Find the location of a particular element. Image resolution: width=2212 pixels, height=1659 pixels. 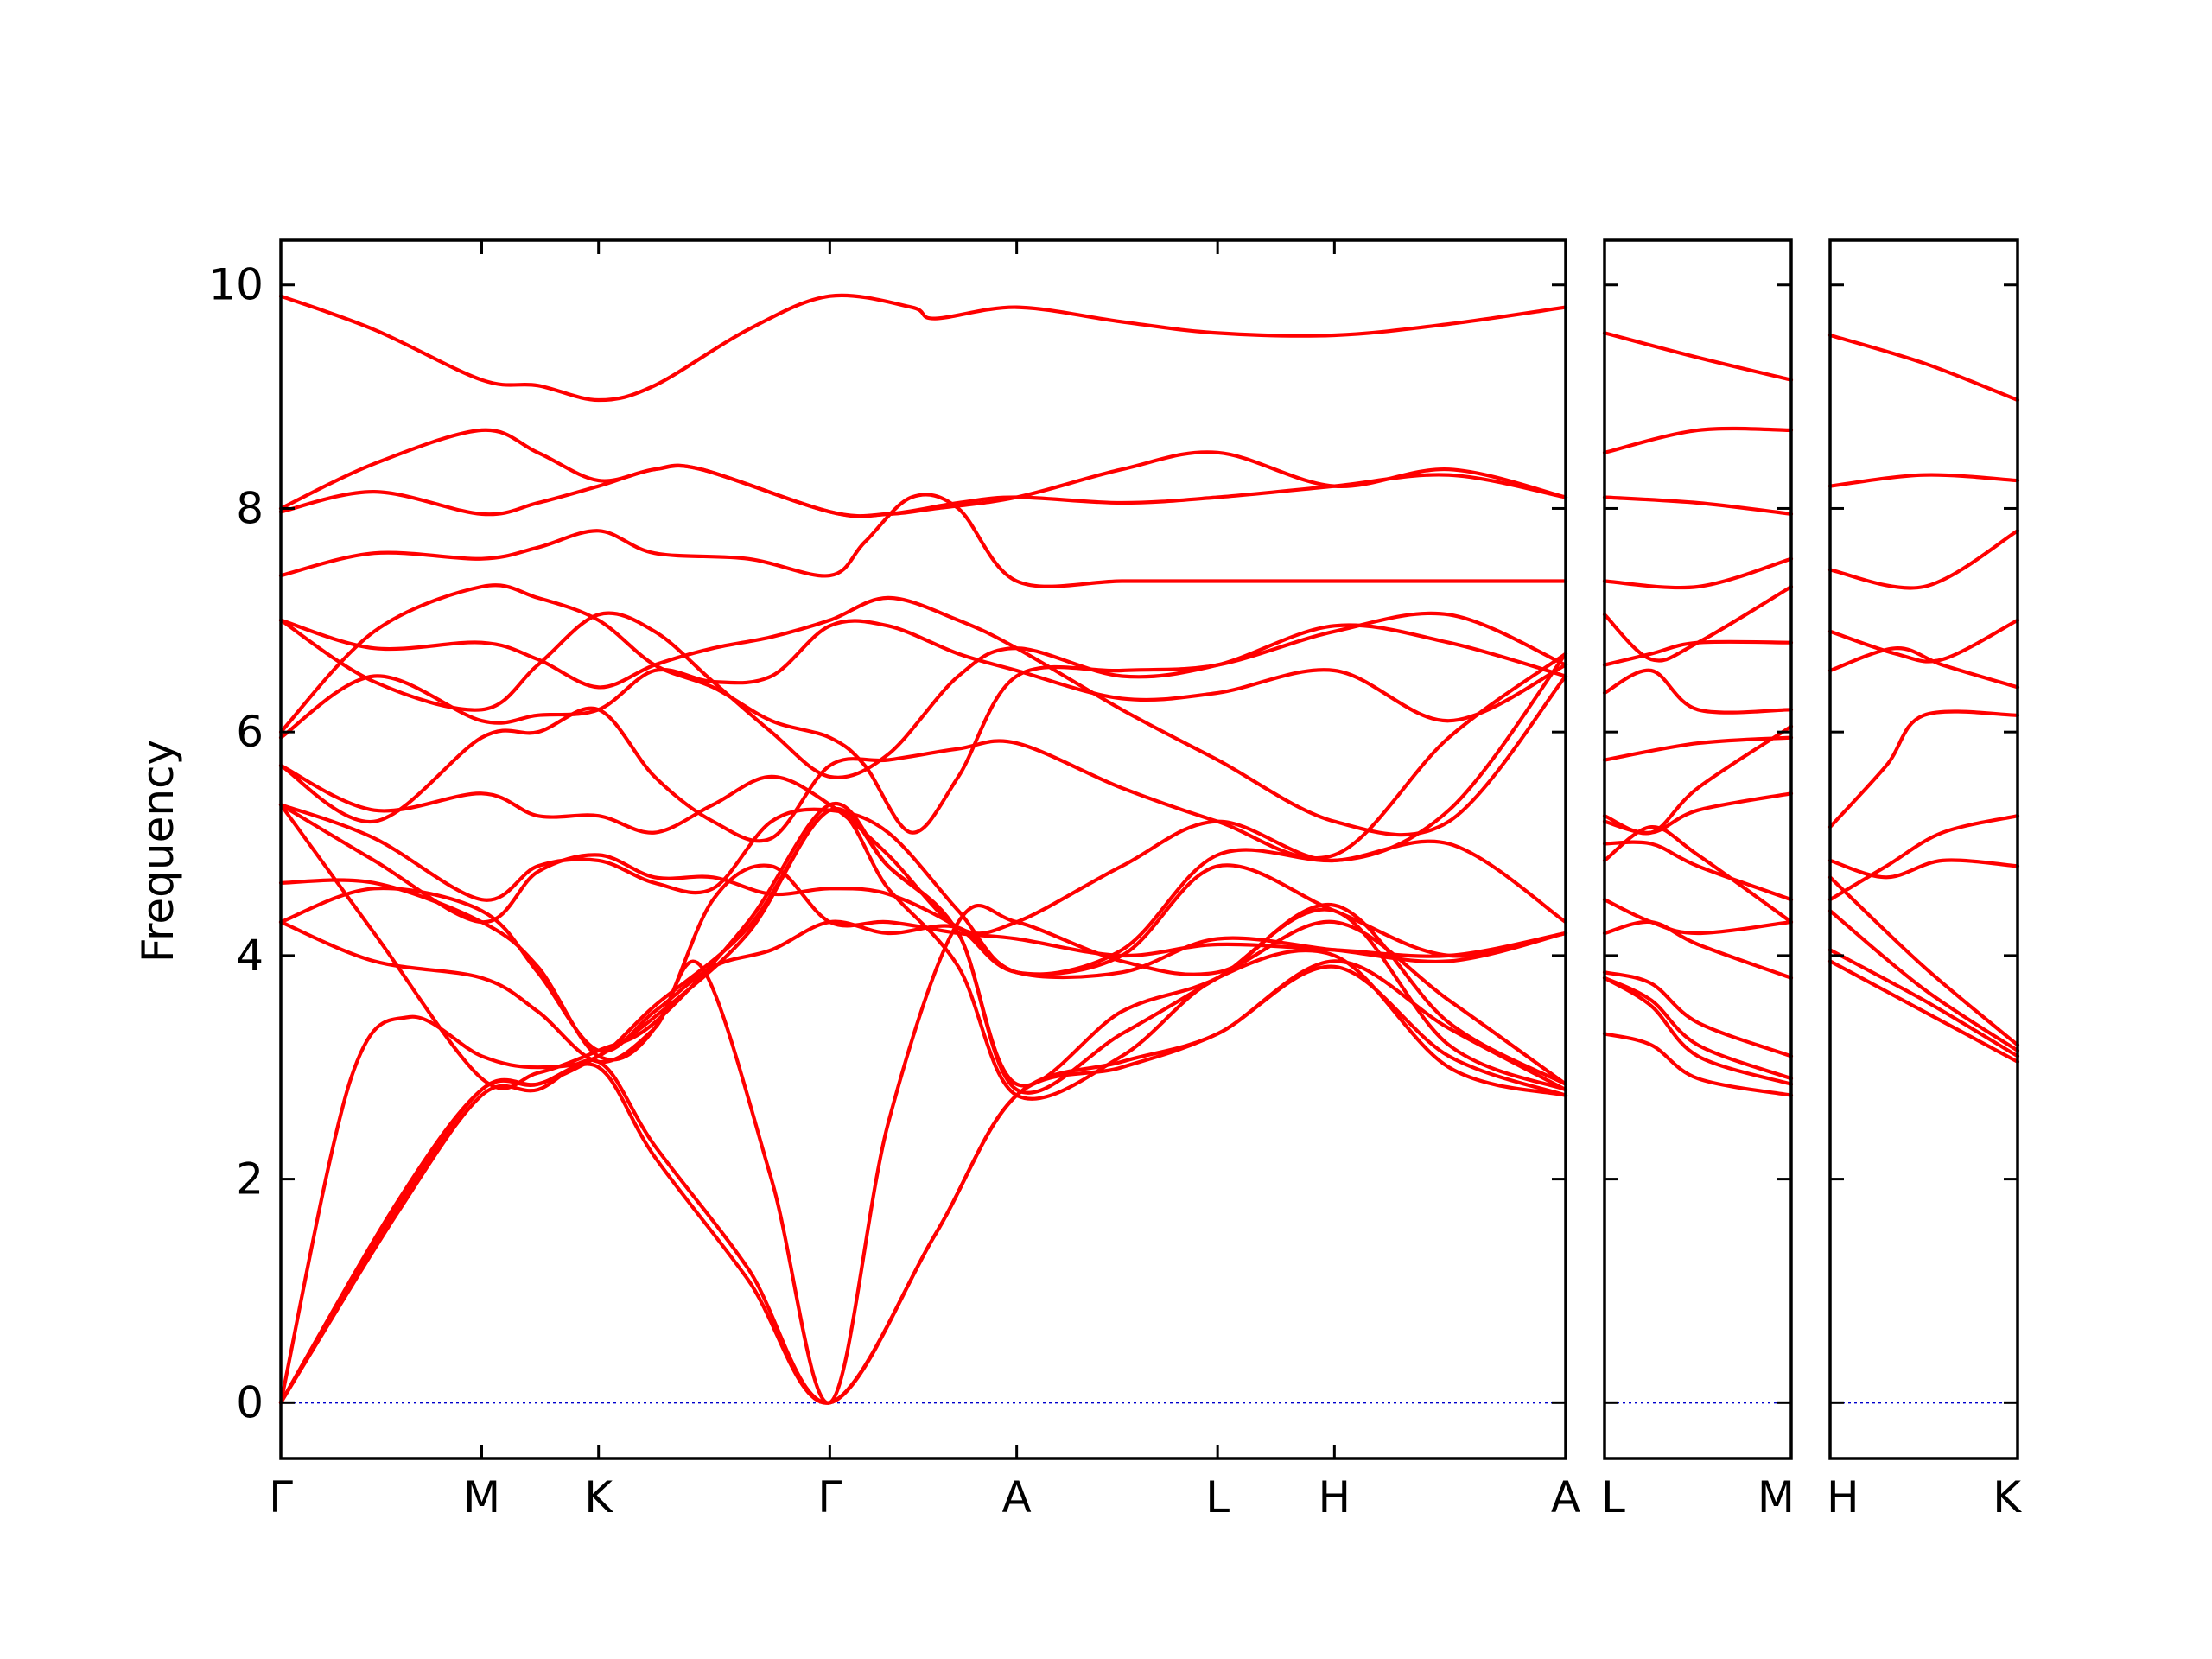

y-tick-label: 8 is located at coordinates (250, 508).